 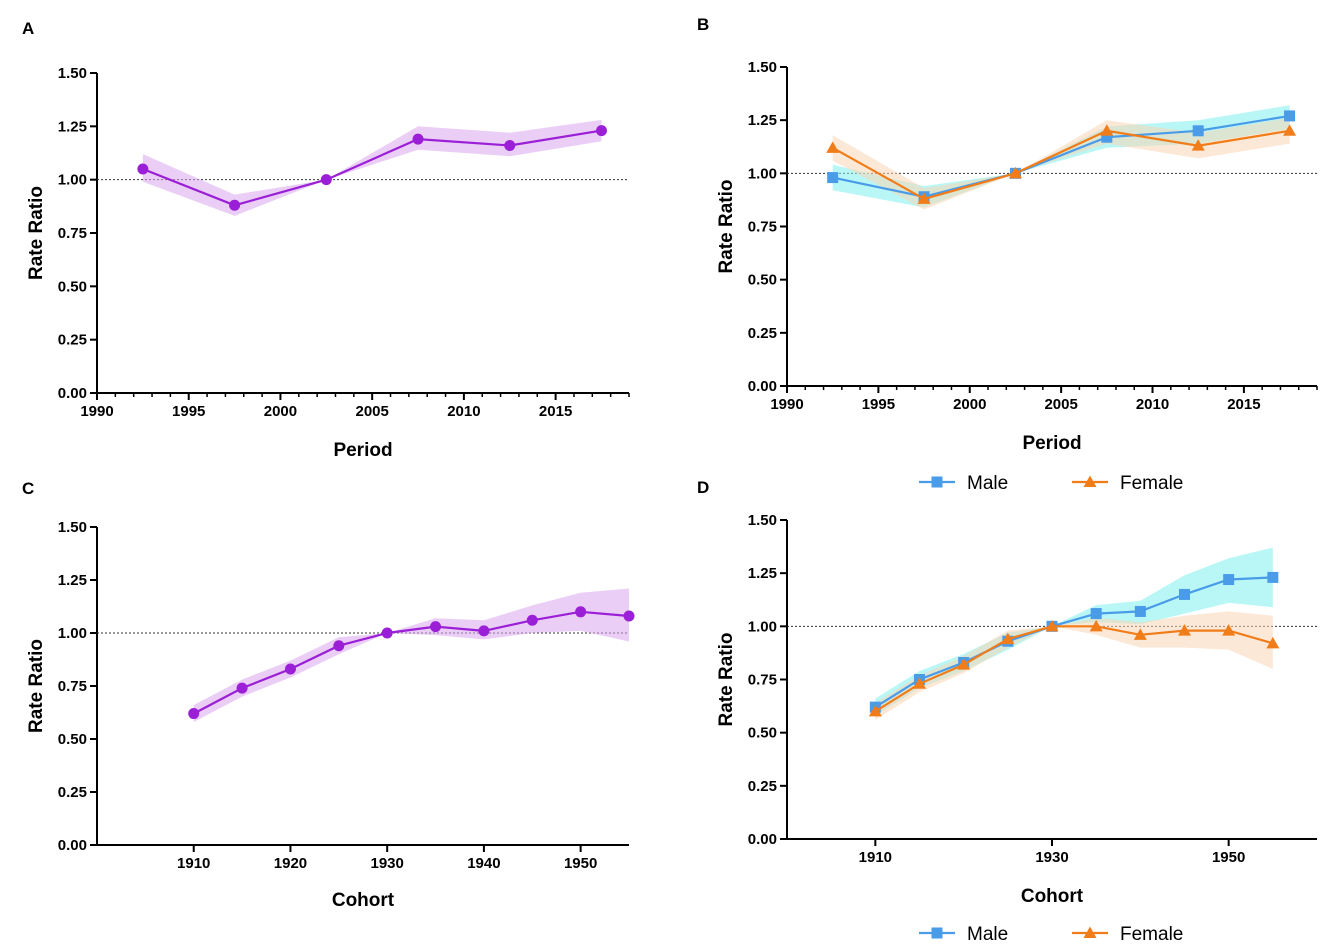 I want to click on x-tick-label: 1940, so click(x=483, y=863).